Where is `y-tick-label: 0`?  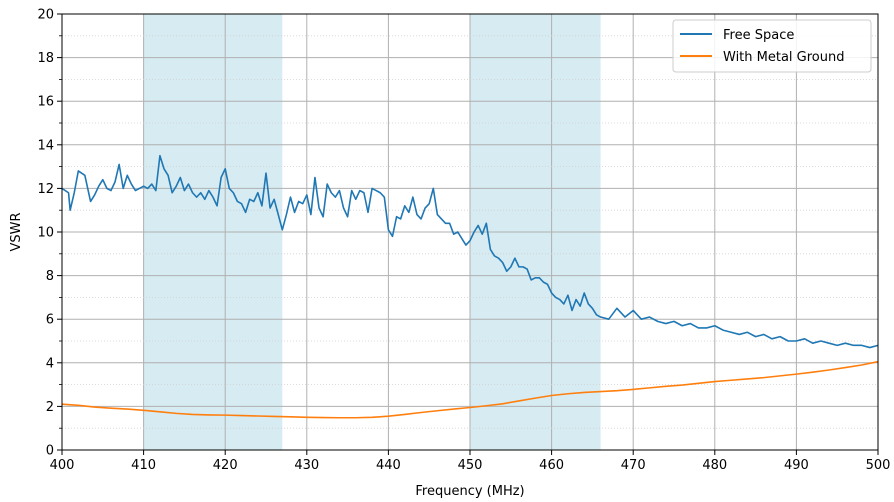 y-tick-label: 0 is located at coordinates (50, 451).